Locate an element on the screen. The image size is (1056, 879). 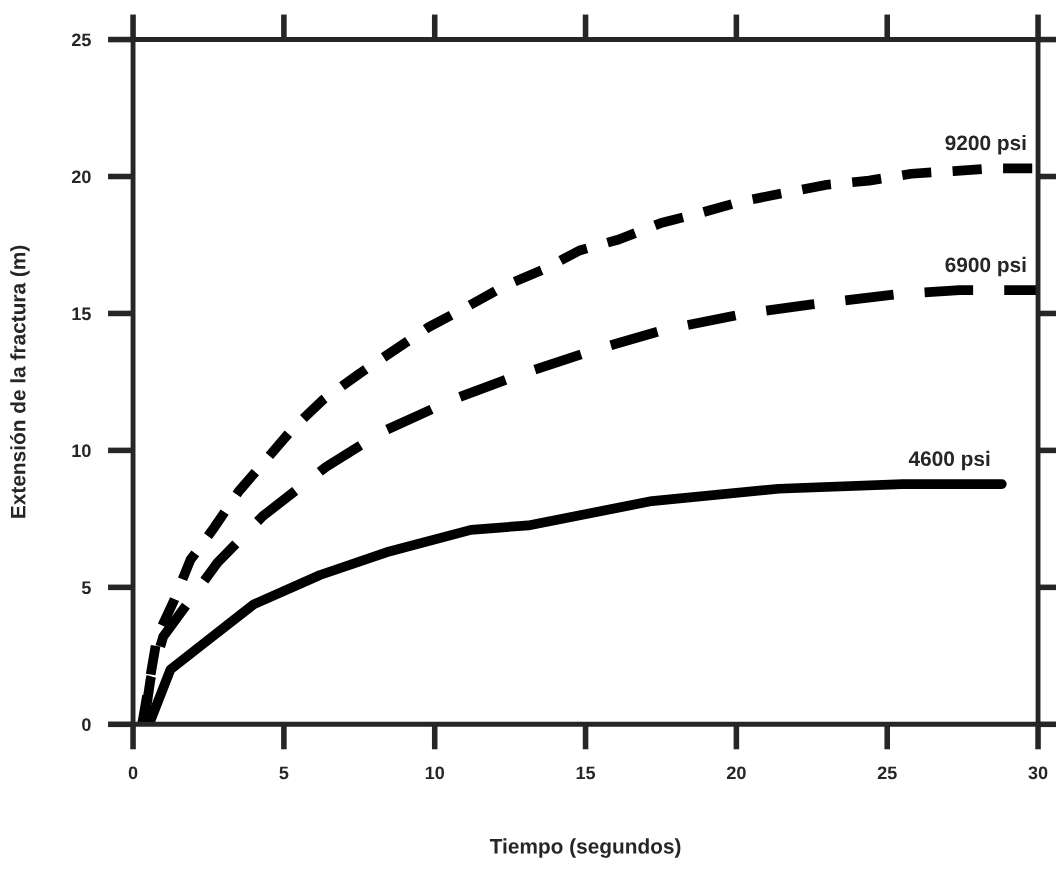
x-tick-label: 15 is located at coordinates (586, 773).